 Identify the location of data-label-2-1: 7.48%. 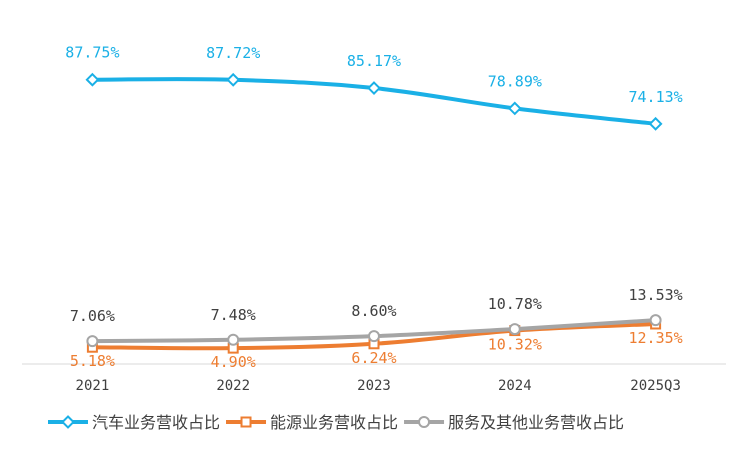
(233, 315).